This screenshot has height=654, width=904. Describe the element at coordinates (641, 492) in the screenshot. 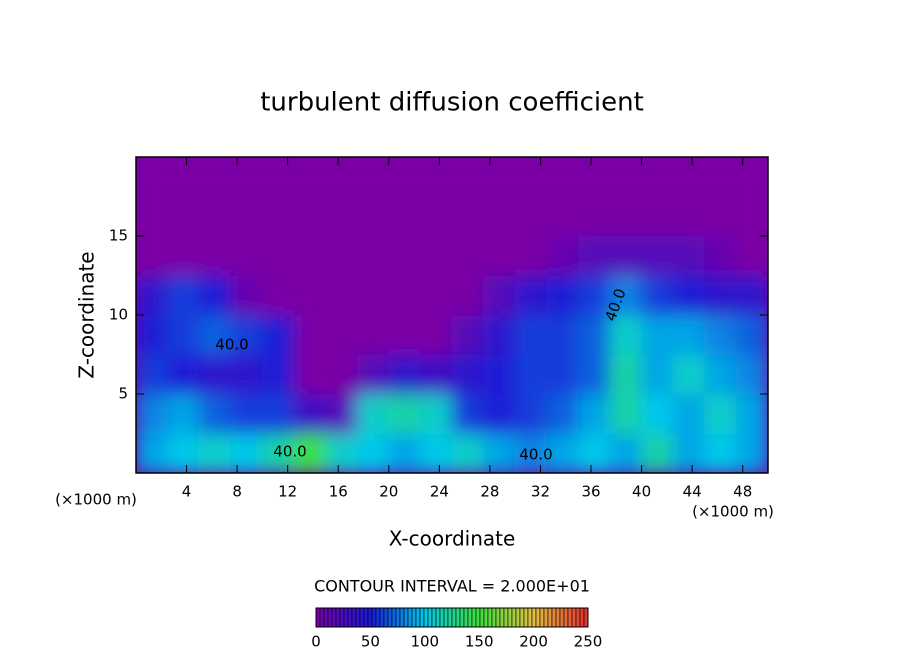

I see `x-tick-label: 40` at that location.